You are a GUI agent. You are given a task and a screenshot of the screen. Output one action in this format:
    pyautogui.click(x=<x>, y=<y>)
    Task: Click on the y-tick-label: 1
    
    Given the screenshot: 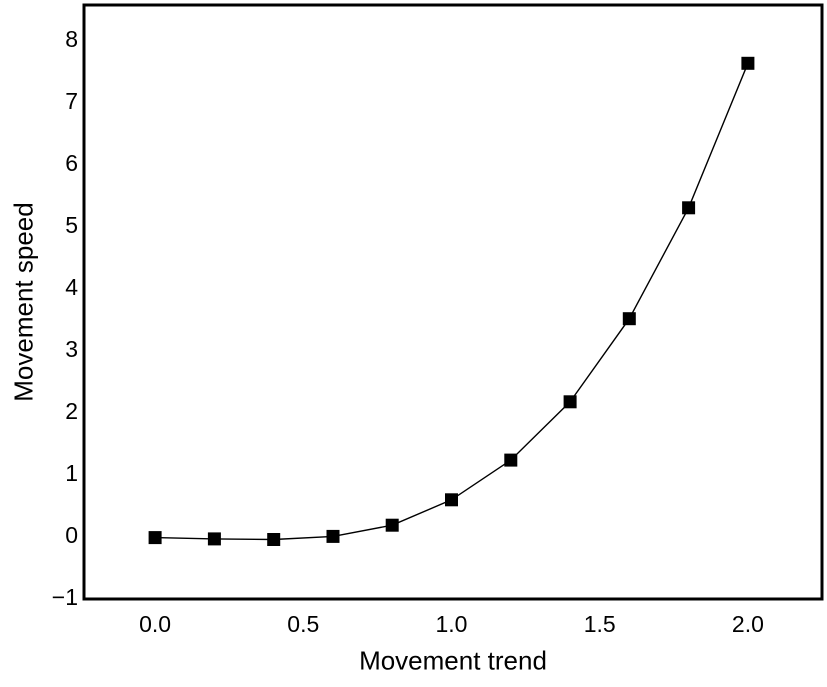 What is the action you would take?
    pyautogui.click(x=71, y=473)
    